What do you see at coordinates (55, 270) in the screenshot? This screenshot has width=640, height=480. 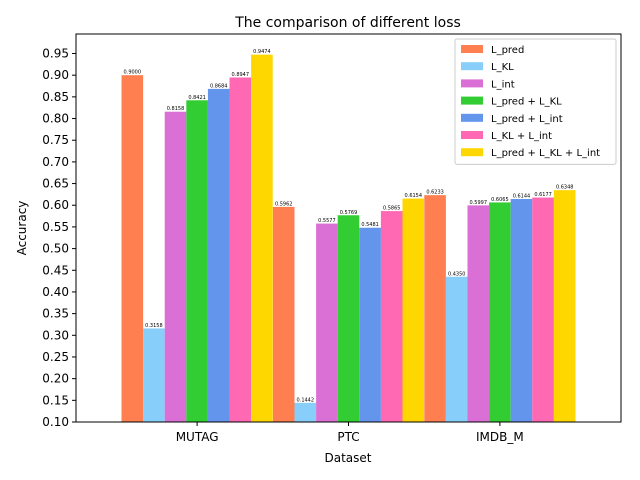 I see `y-tick-label: 0.45` at bounding box center [55, 270].